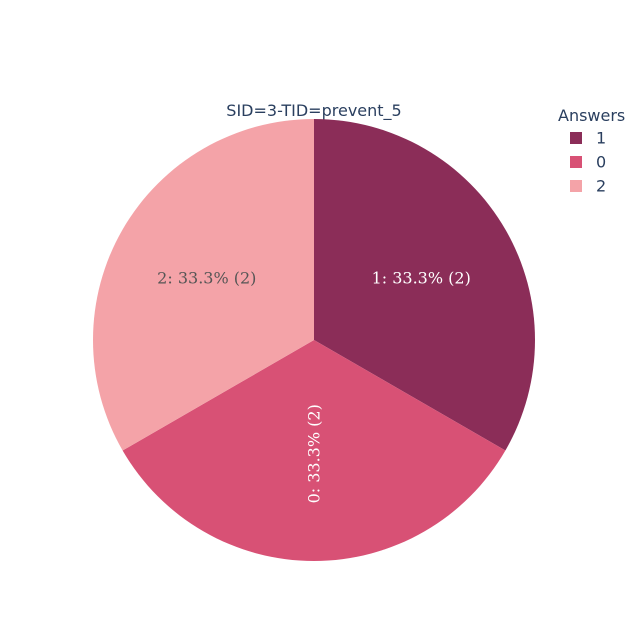  I want to click on legend-item-2: 2, so click(588, 186).